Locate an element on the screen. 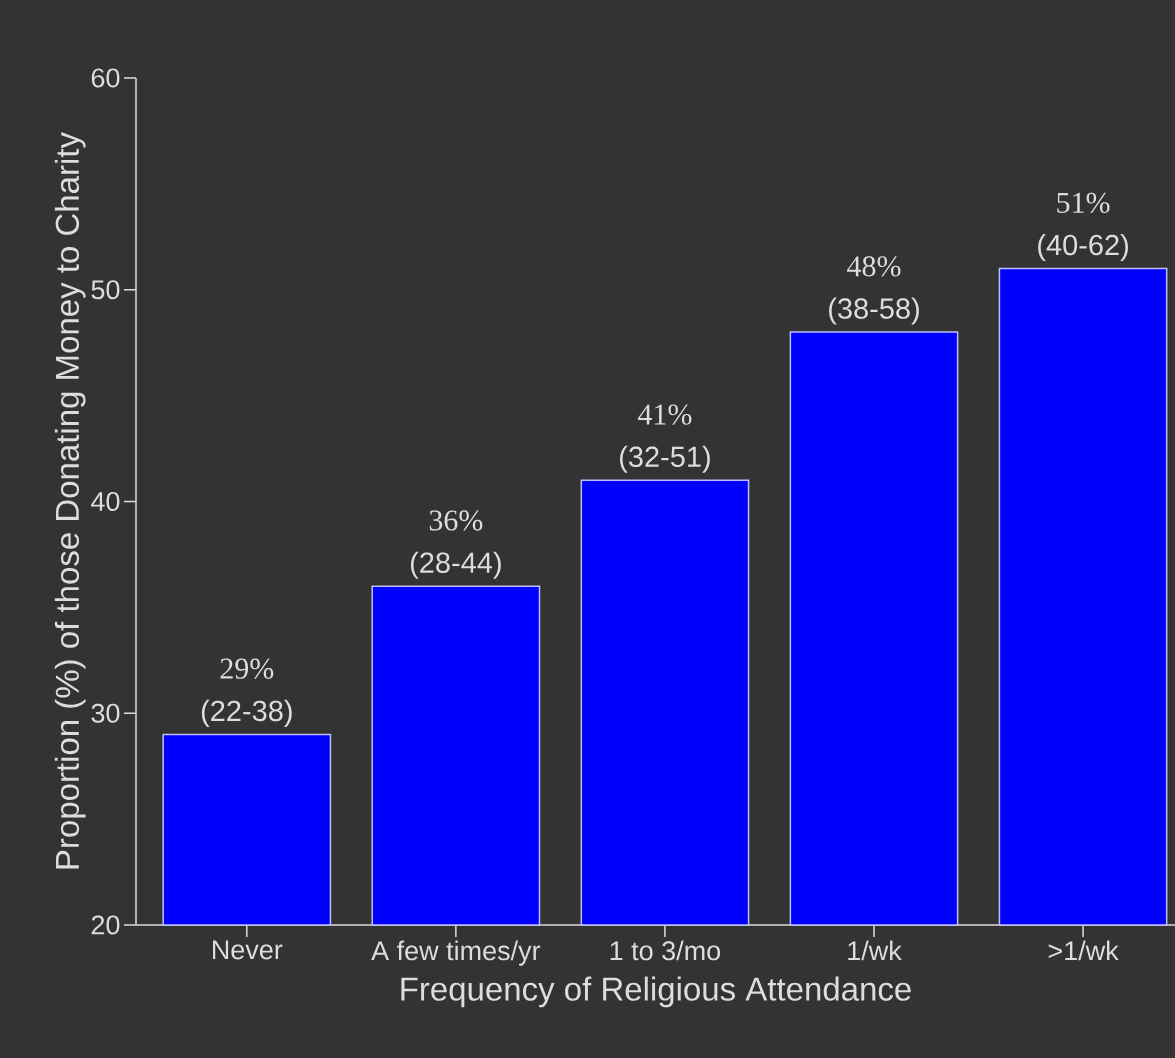 The image size is (1175, 1058). x-tick-label: >1/wk is located at coordinates (1083, 950).